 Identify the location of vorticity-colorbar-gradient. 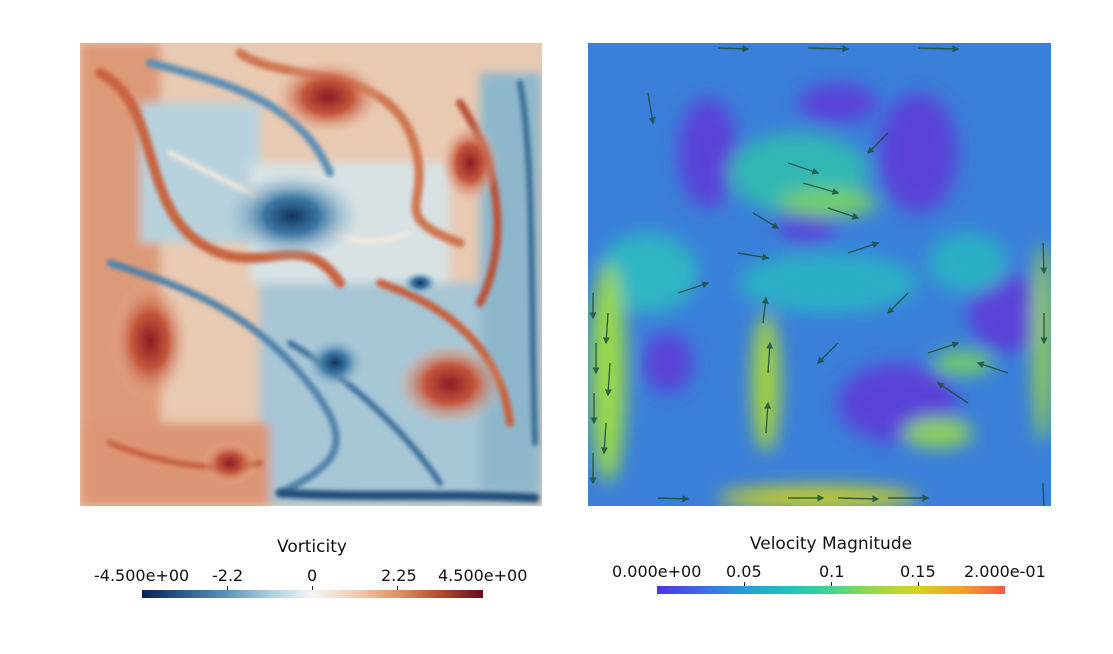
(312, 594).